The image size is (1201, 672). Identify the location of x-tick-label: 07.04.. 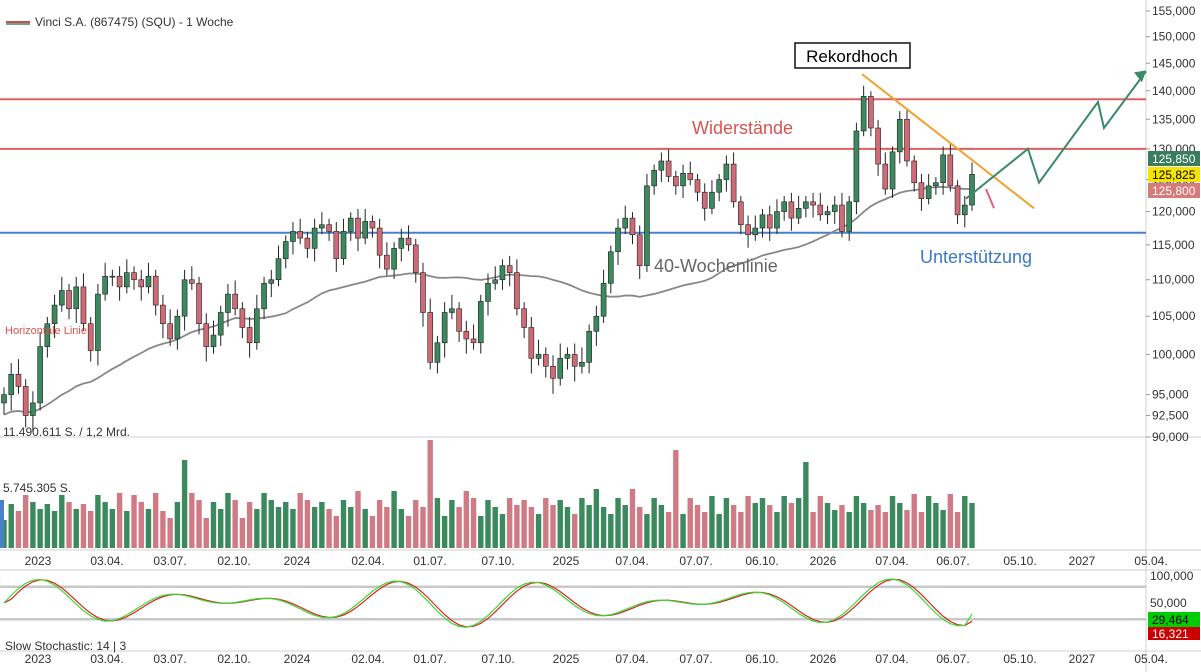
(891, 659).